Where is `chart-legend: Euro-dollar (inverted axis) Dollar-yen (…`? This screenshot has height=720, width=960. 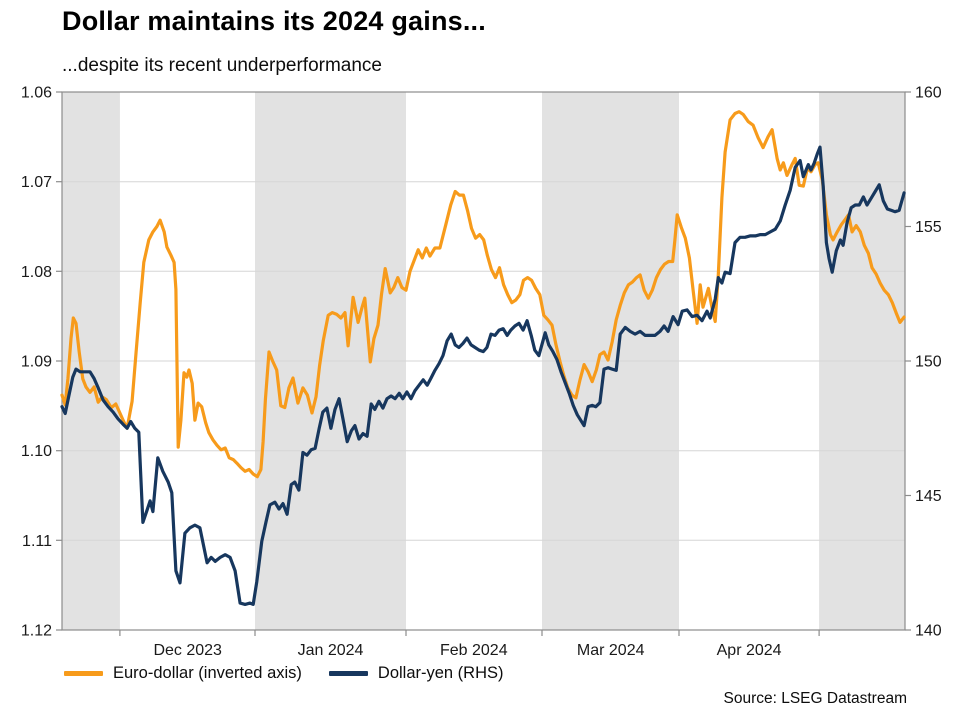
chart-legend: Euro-dollar (inverted axis) Dollar-yen (… is located at coordinates (284, 673).